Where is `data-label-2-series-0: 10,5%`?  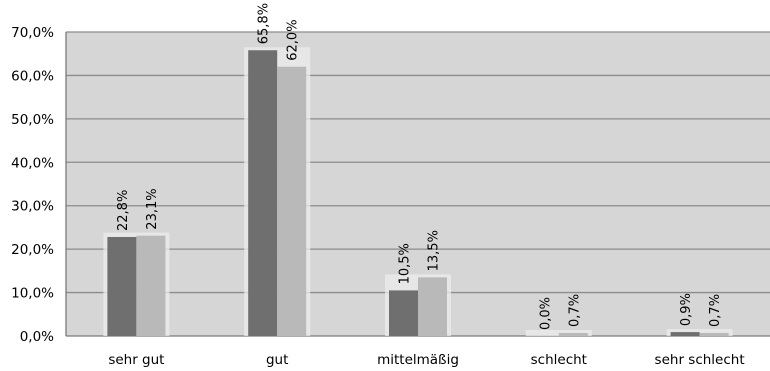
data-label-2-series-0: 10,5% is located at coordinates (405, 263).